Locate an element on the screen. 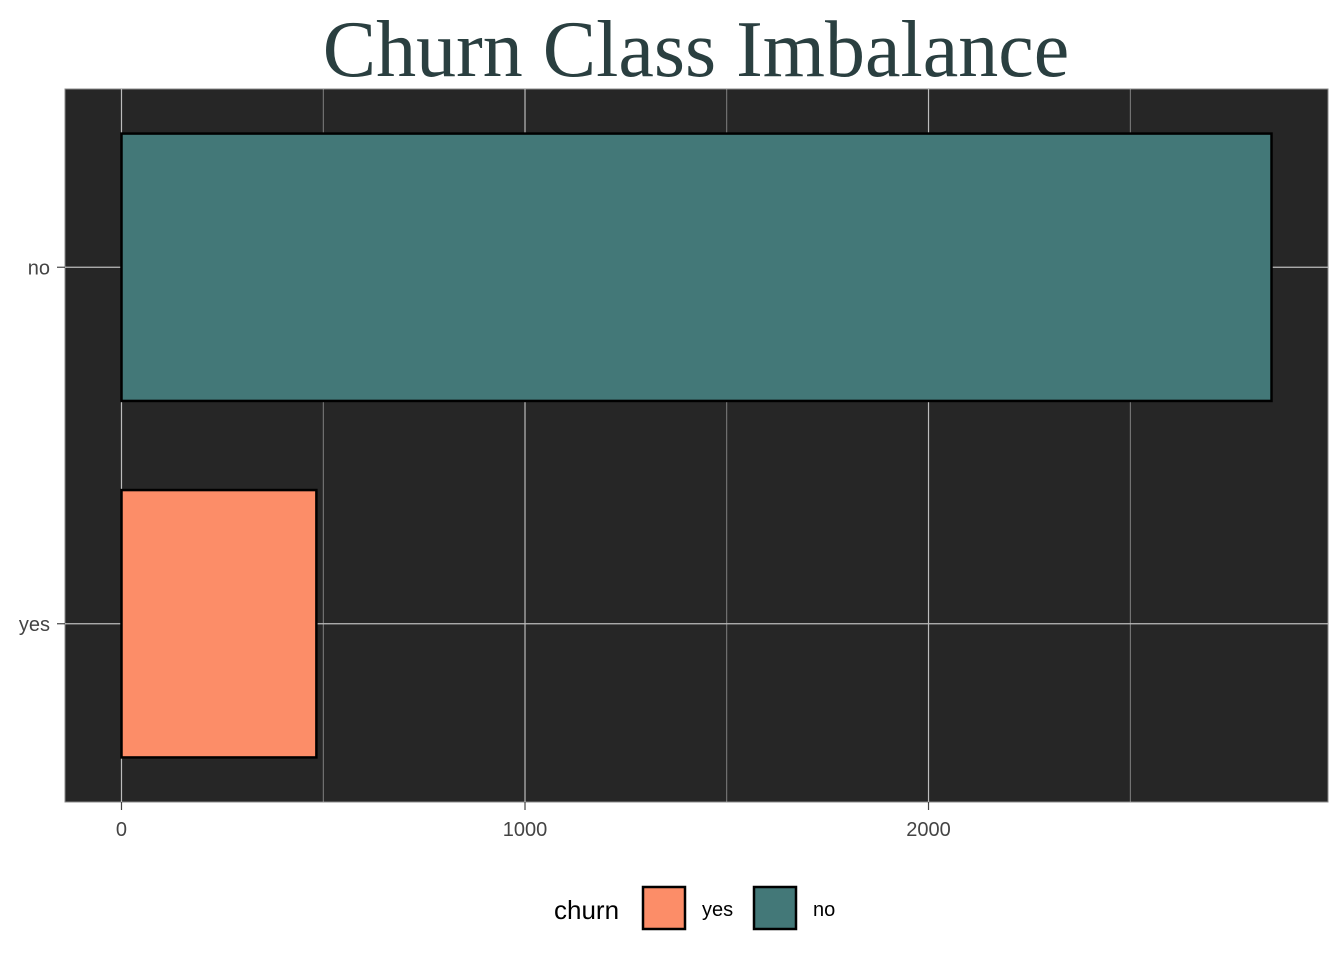 This screenshot has width=1344, height=960. legend-key-yes is located at coordinates (664, 908).